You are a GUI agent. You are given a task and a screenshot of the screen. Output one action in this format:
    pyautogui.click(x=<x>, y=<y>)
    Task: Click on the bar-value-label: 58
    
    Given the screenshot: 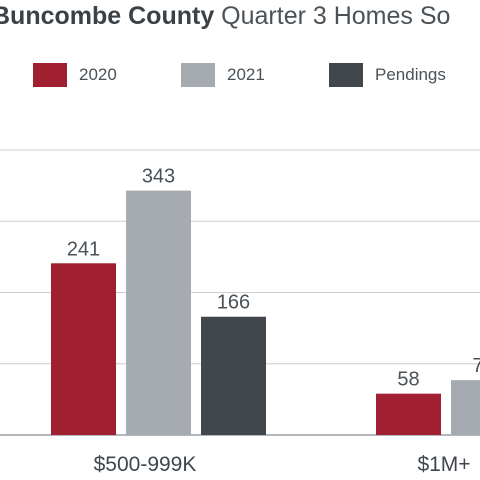 What is the action you would take?
    pyautogui.click(x=408, y=380)
    